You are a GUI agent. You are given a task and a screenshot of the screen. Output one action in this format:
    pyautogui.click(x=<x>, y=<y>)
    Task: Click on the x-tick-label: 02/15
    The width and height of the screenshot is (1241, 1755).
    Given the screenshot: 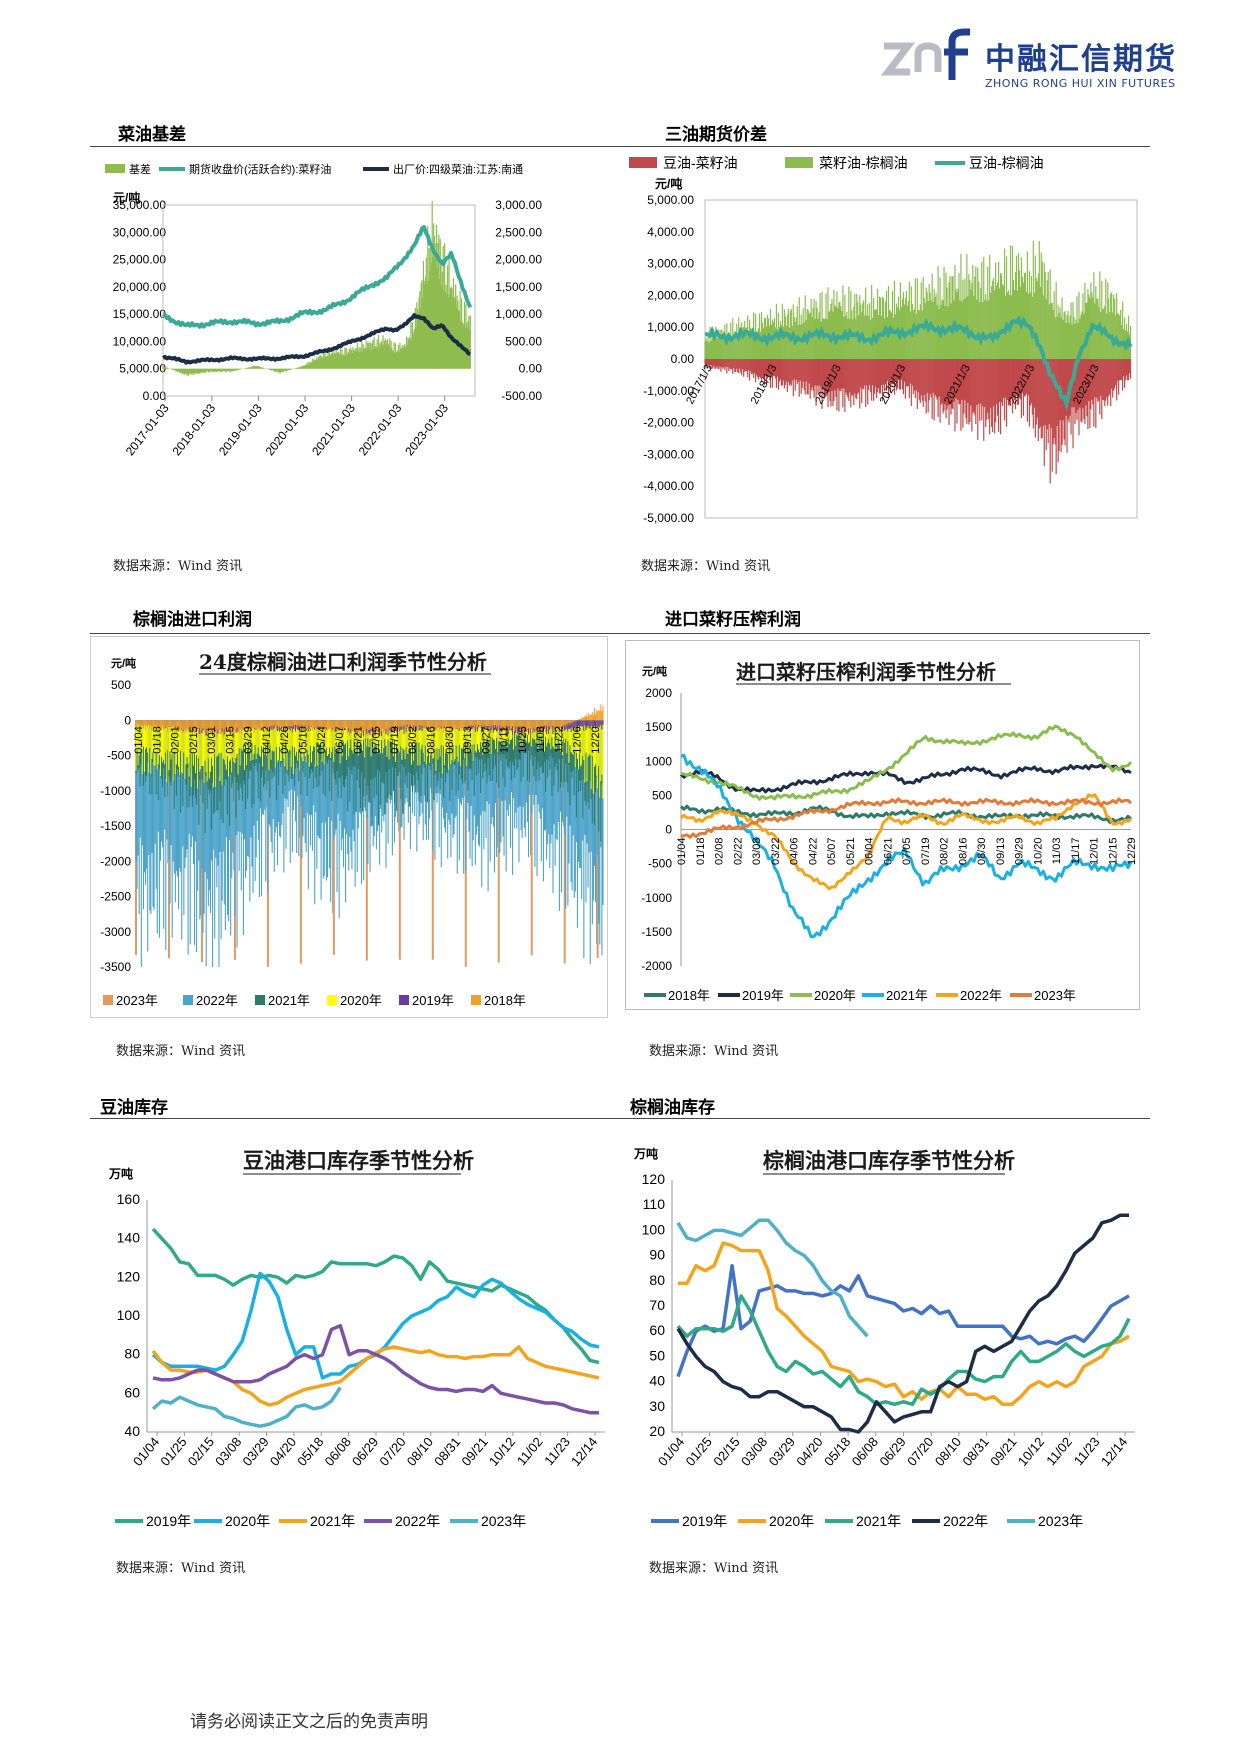 What is the action you would take?
    pyautogui.click(x=726, y=1451)
    